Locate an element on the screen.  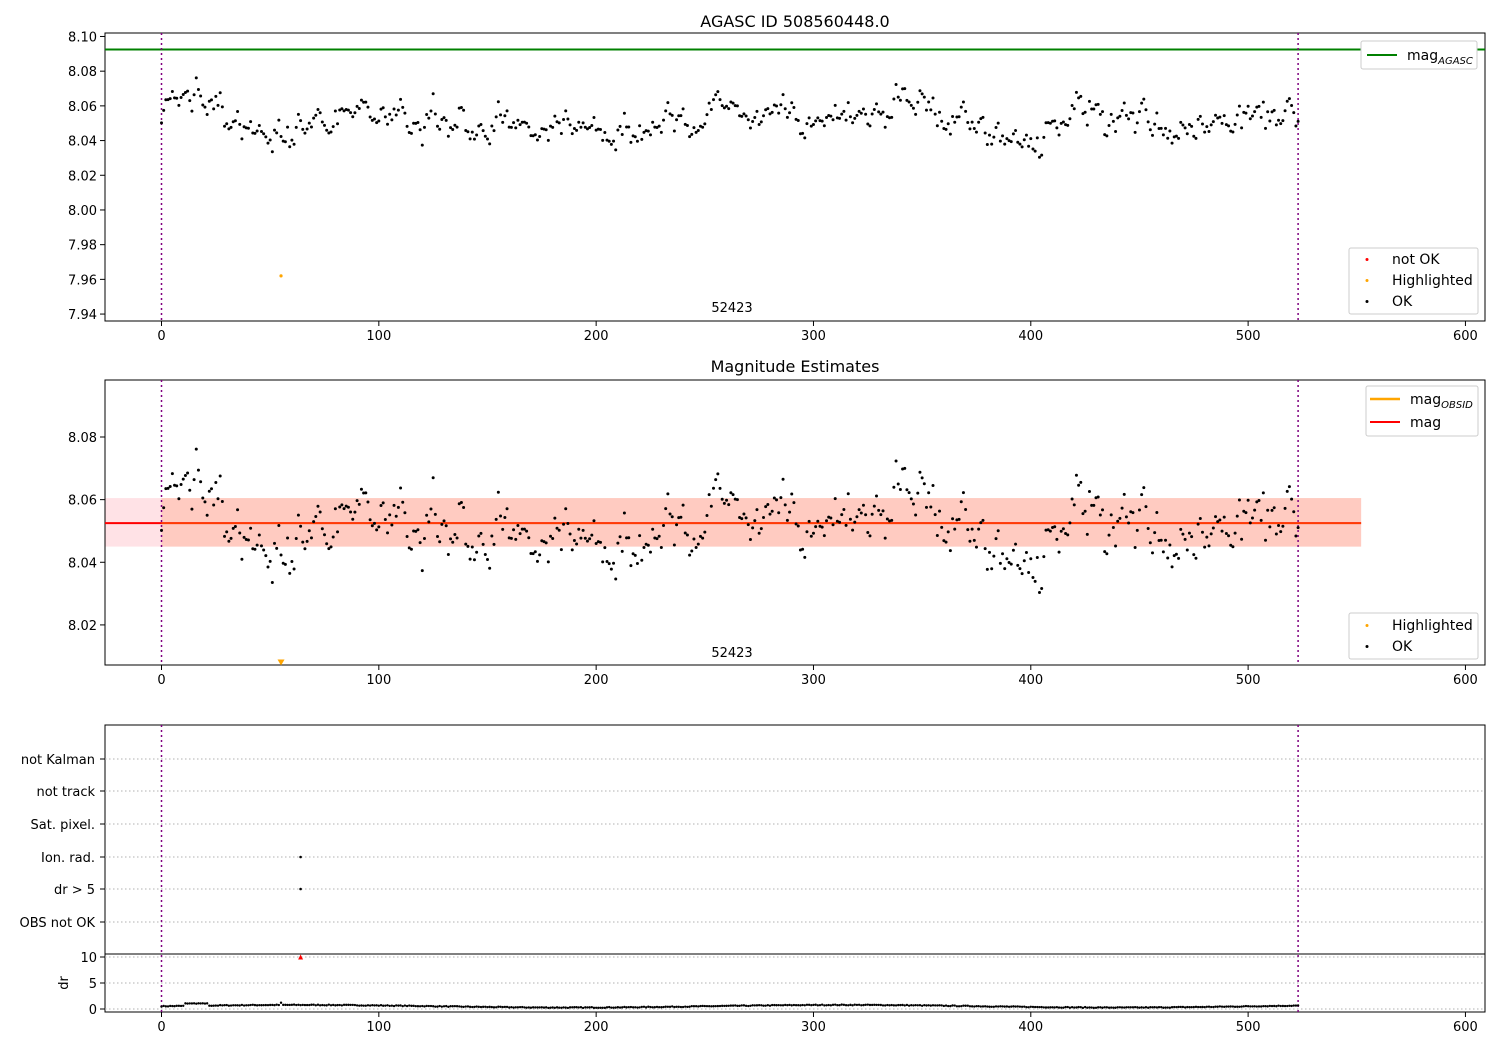
flag-point is located at coordinates (300, 889).